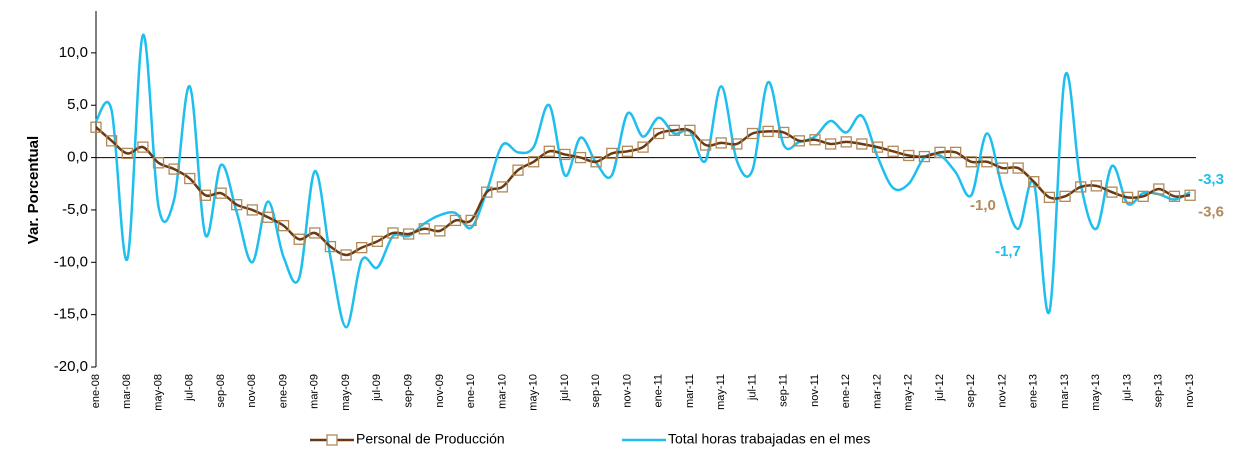 This screenshot has width=1252, height=454. What do you see at coordinates (430, 439) in the screenshot?
I see `legend-label: Personal de Producción` at bounding box center [430, 439].